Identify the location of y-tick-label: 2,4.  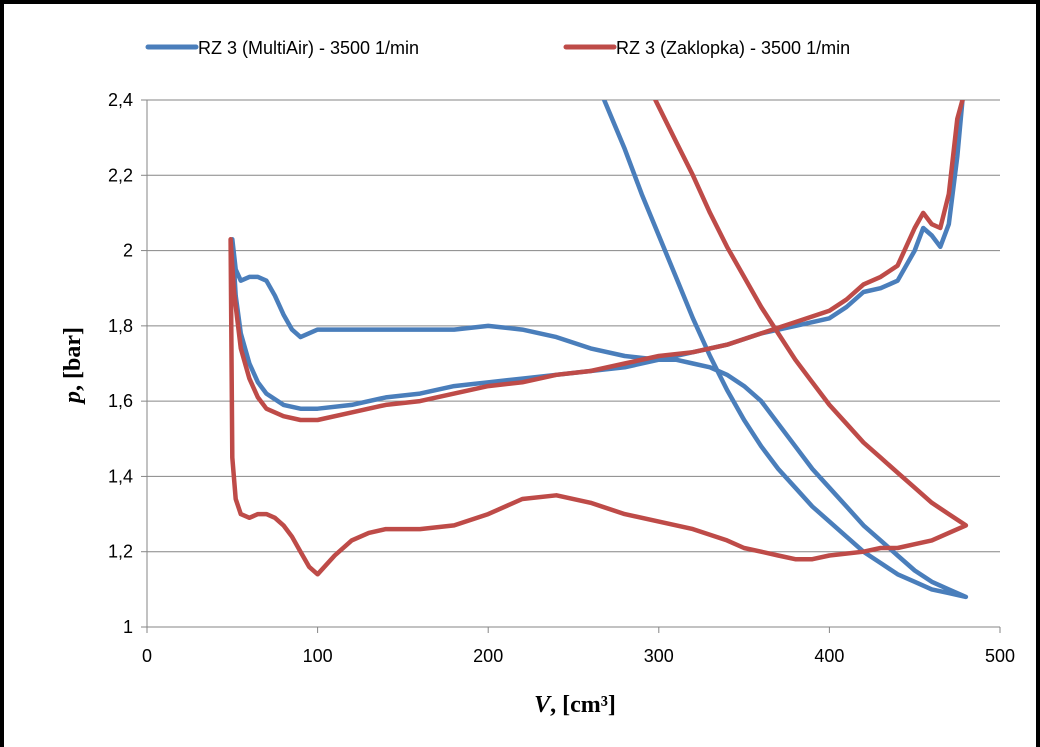
(120, 100).